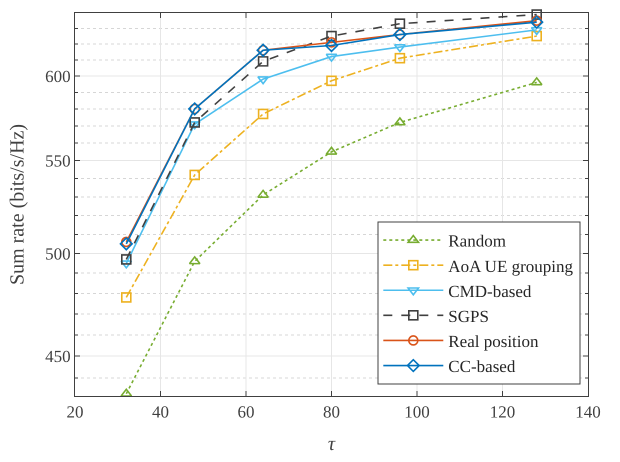 The height and width of the screenshot is (462, 620). What do you see at coordinates (332, 443) in the screenshot?
I see `x-axis-title: τ` at bounding box center [332, 443].